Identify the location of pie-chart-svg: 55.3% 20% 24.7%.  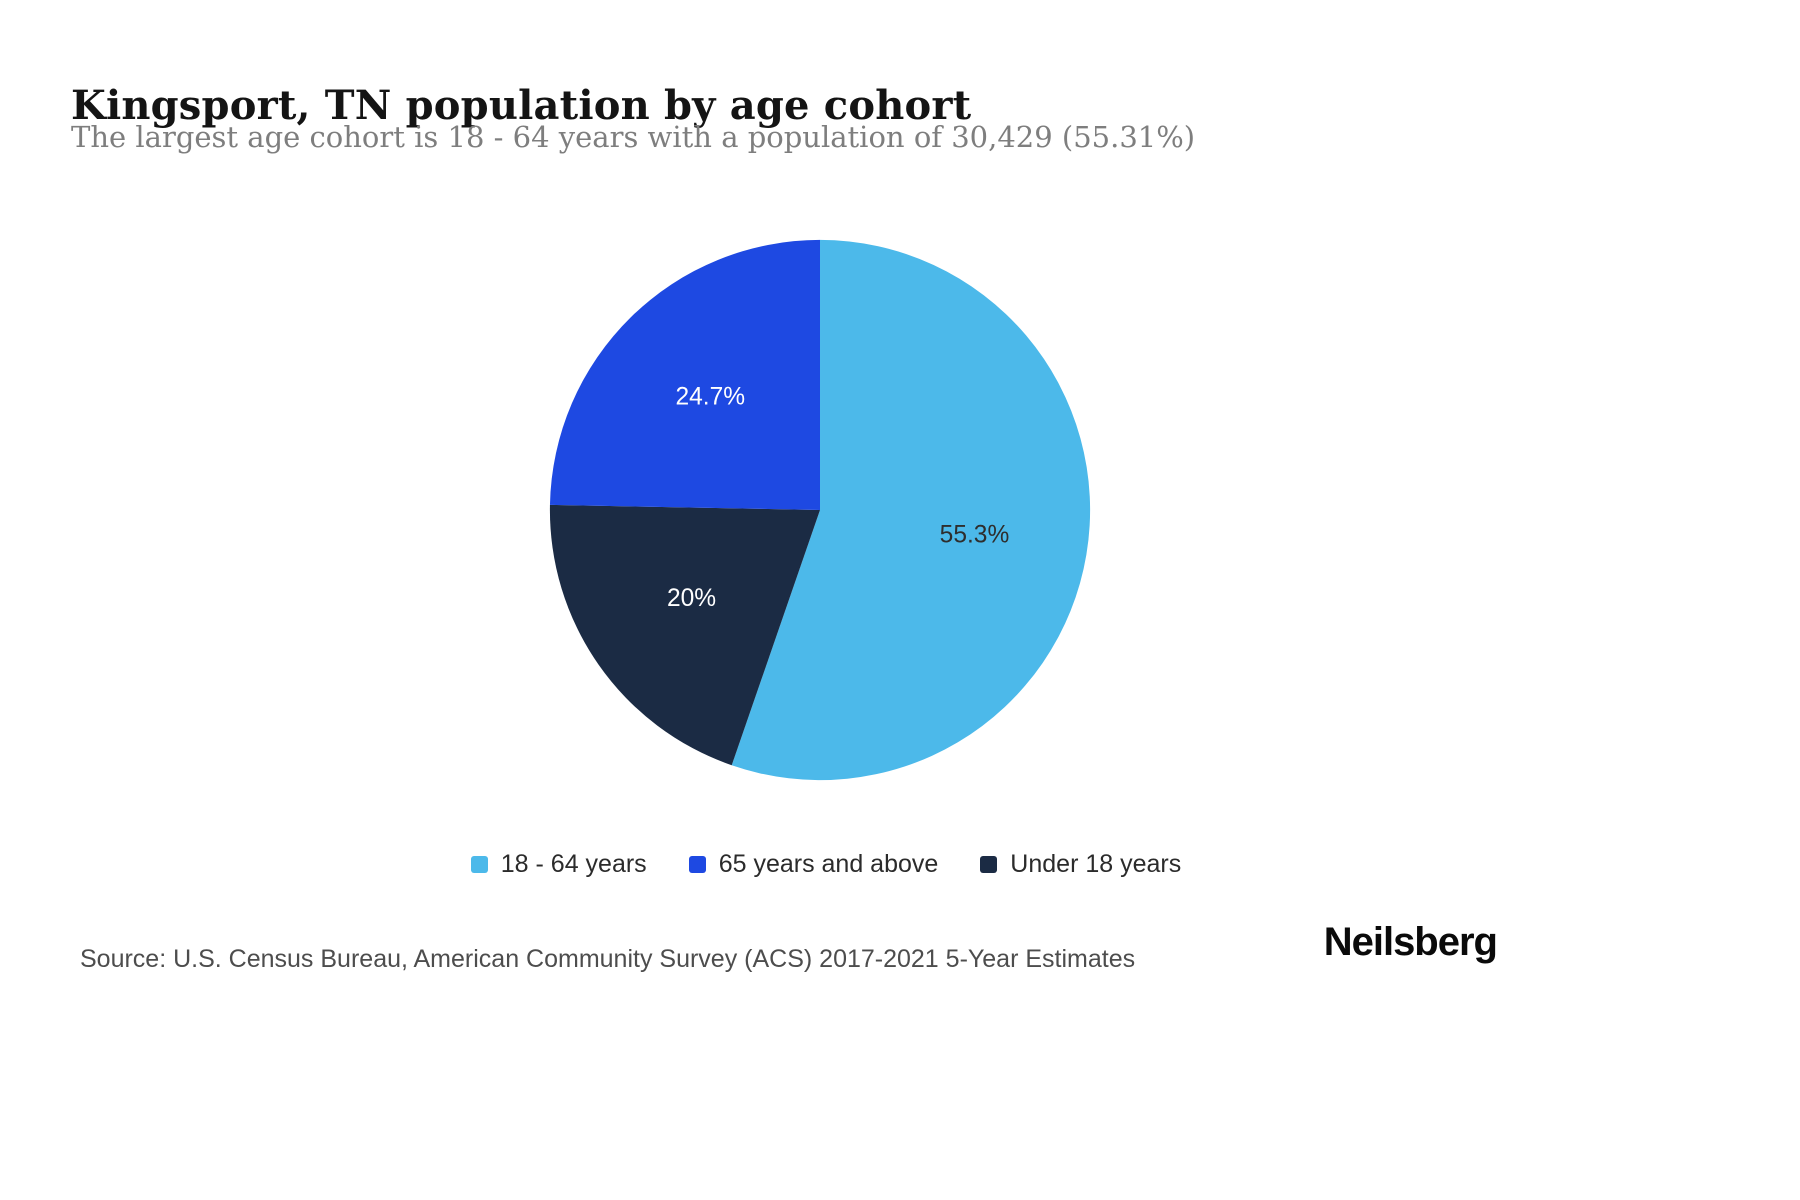
(820, 510).